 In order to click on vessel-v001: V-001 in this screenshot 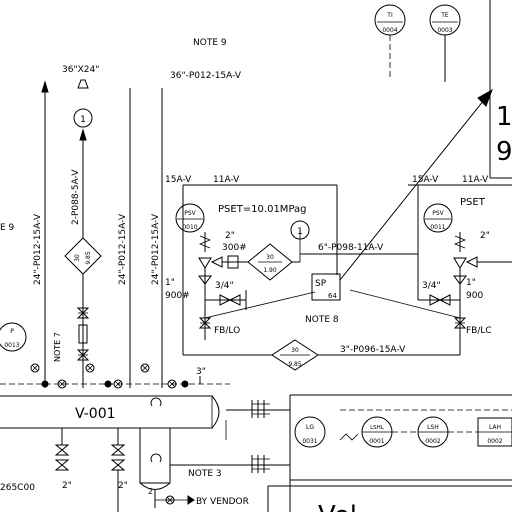, I will do `click(110, 442)`.